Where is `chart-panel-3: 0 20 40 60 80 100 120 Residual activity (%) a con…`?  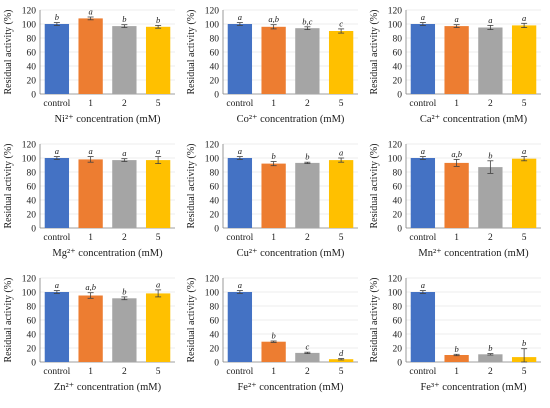 chart-panel-3: 0 20 40 60 80 100 120 Residual activity (%) a con… is located at coordinates (455, 65).